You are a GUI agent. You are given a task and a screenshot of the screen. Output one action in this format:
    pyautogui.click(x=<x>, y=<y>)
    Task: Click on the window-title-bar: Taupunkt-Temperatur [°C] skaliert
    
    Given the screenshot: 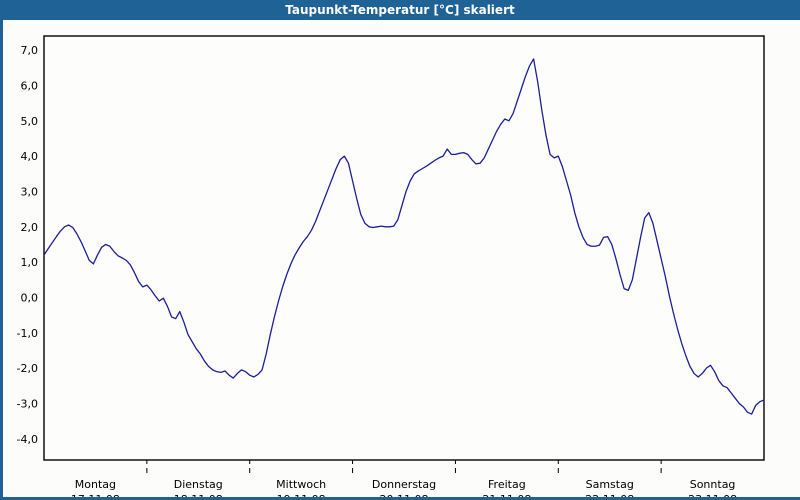 What is the action you would take?
    pyautogui.click(x=400, y=10)
    